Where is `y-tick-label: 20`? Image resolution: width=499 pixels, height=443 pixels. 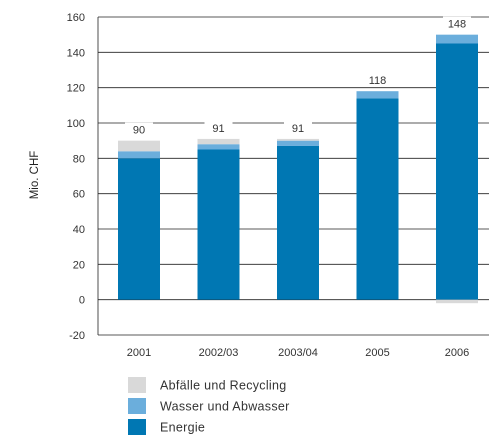 y-tick-label: 20 is located at coordinates (79, 265).